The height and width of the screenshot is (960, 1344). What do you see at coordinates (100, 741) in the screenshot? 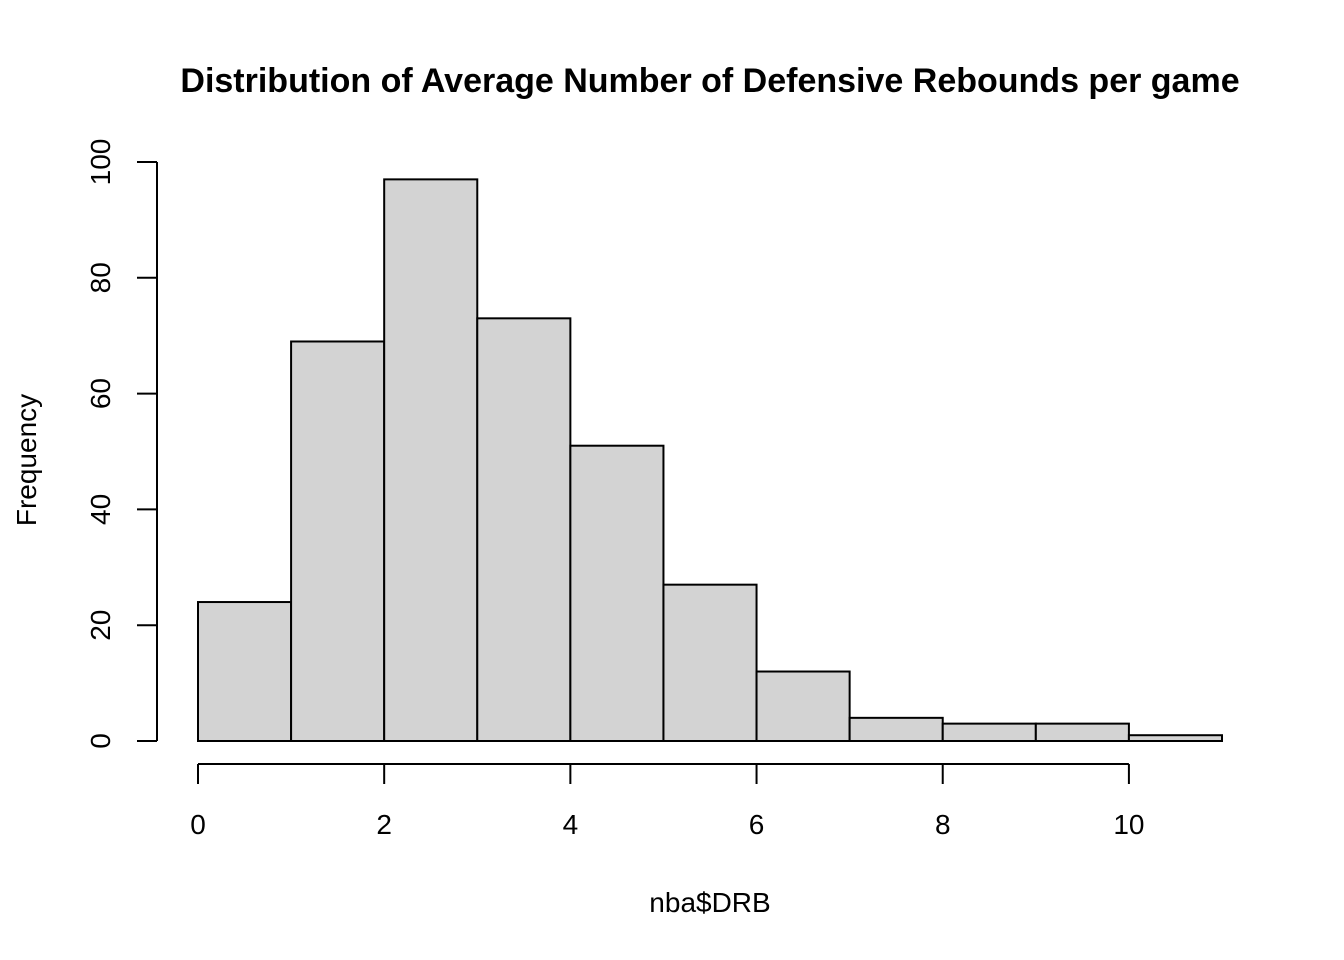
I see `y-tick-label-0: 0` at bounding box center [100, 741].